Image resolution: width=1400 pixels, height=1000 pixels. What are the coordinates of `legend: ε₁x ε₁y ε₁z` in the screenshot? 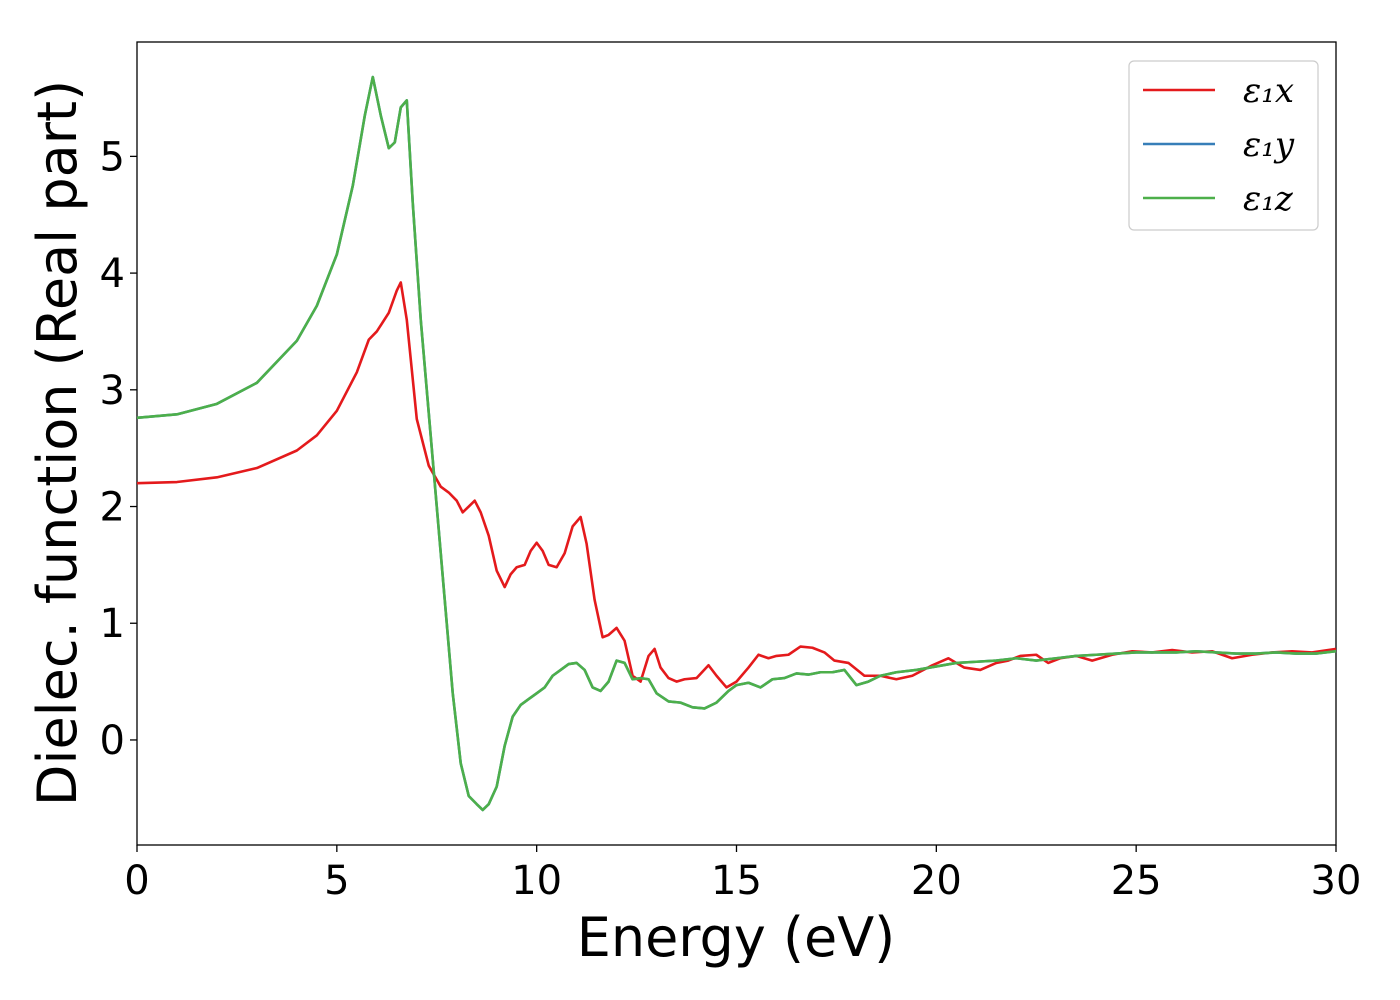 It's located at (1223, 145).